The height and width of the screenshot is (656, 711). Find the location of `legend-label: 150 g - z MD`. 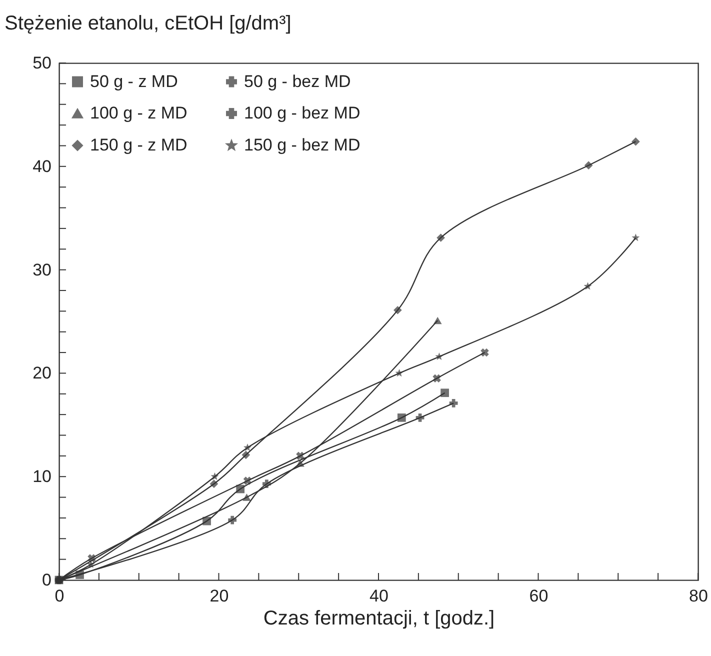

legend-label: 150 g - z MD is located at coordinates (139, 145).